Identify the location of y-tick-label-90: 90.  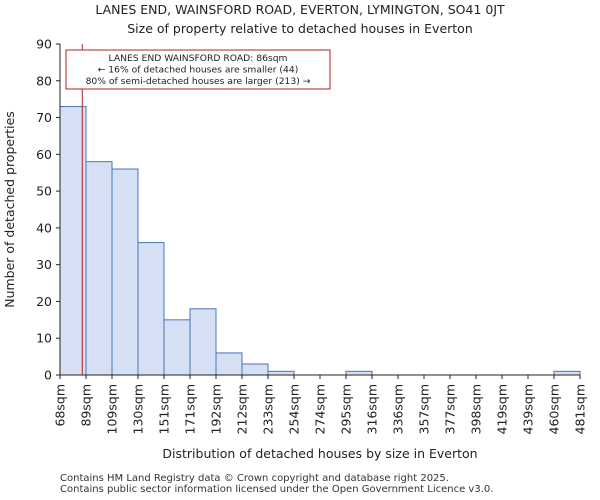
(44, 44).